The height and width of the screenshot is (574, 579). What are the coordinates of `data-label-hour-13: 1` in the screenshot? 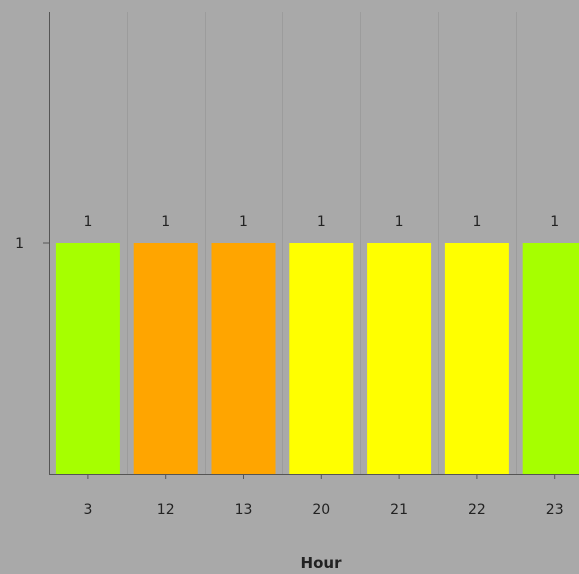 It's located at (243, 222).